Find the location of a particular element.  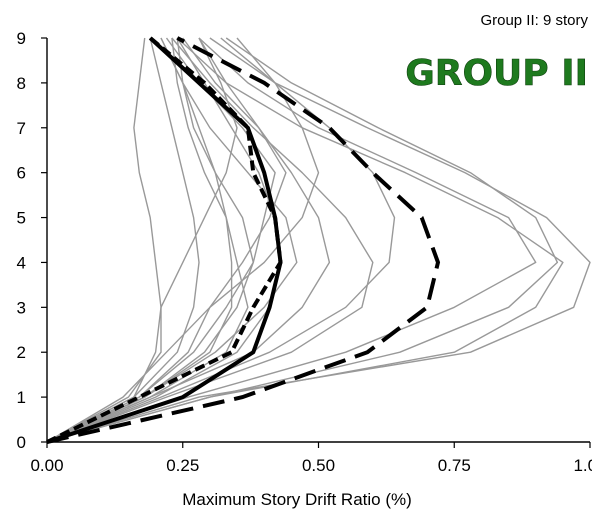

y-tick-label: 8 is located at coordinates (21, 83).